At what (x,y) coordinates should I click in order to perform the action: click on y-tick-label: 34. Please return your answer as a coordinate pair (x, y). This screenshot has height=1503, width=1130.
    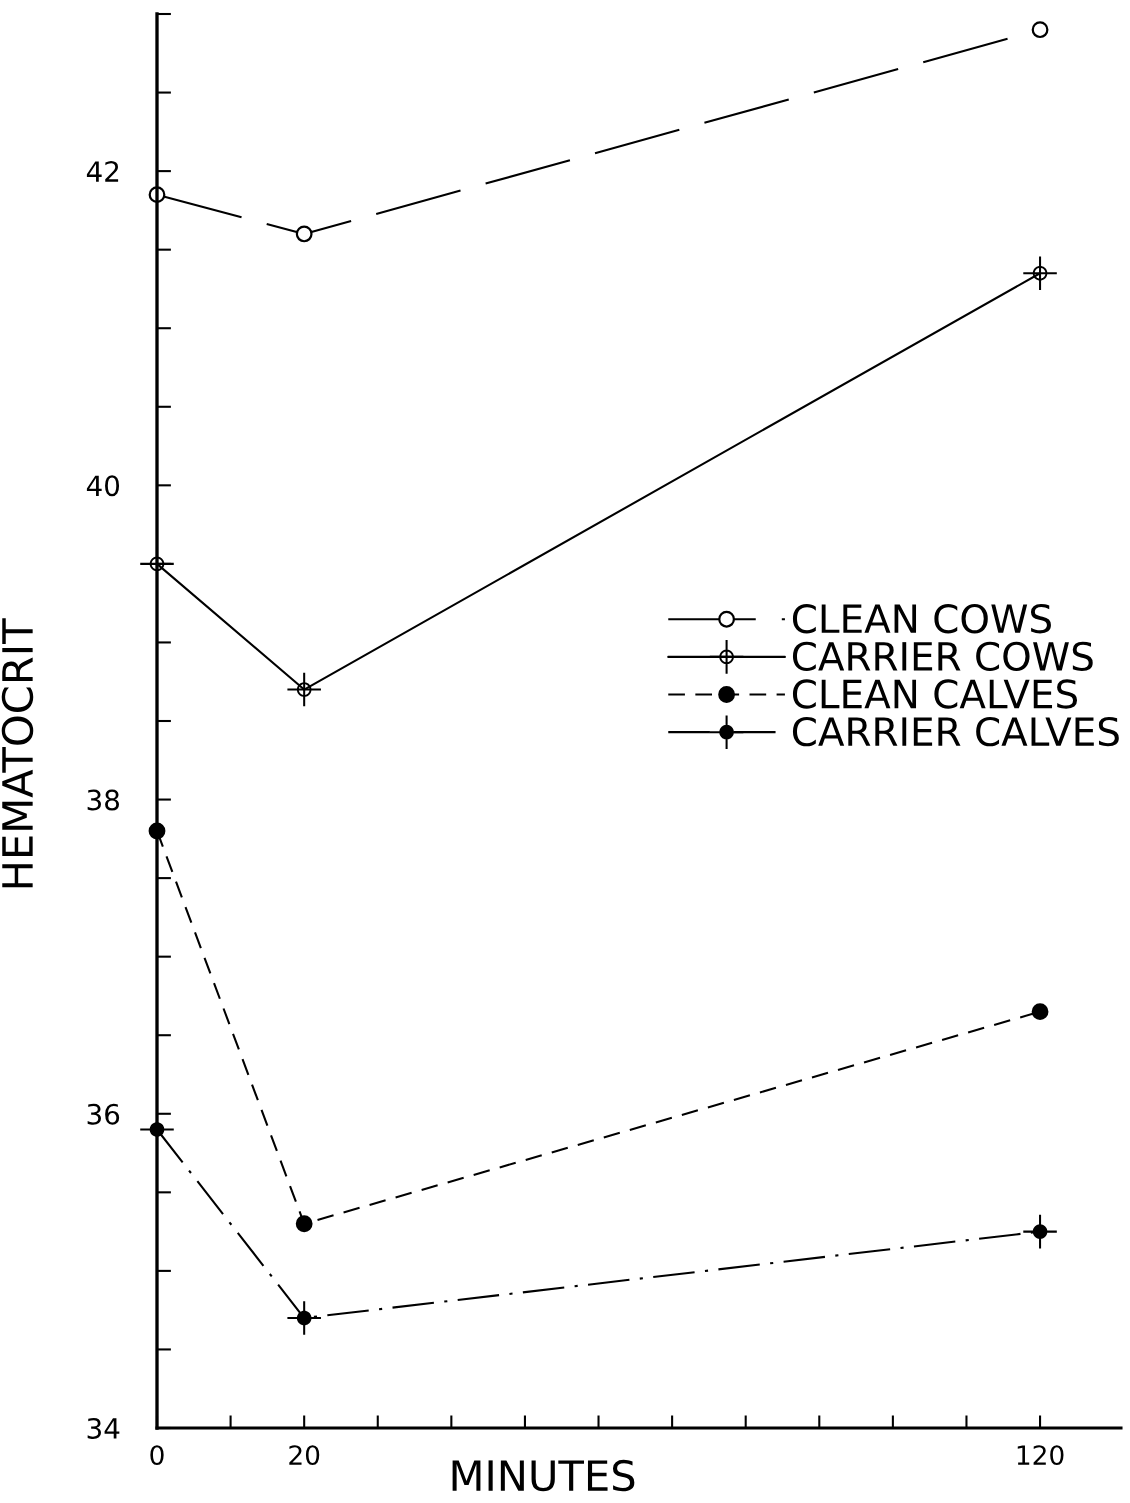
    Looking at the image, I should click on (103, 1428).